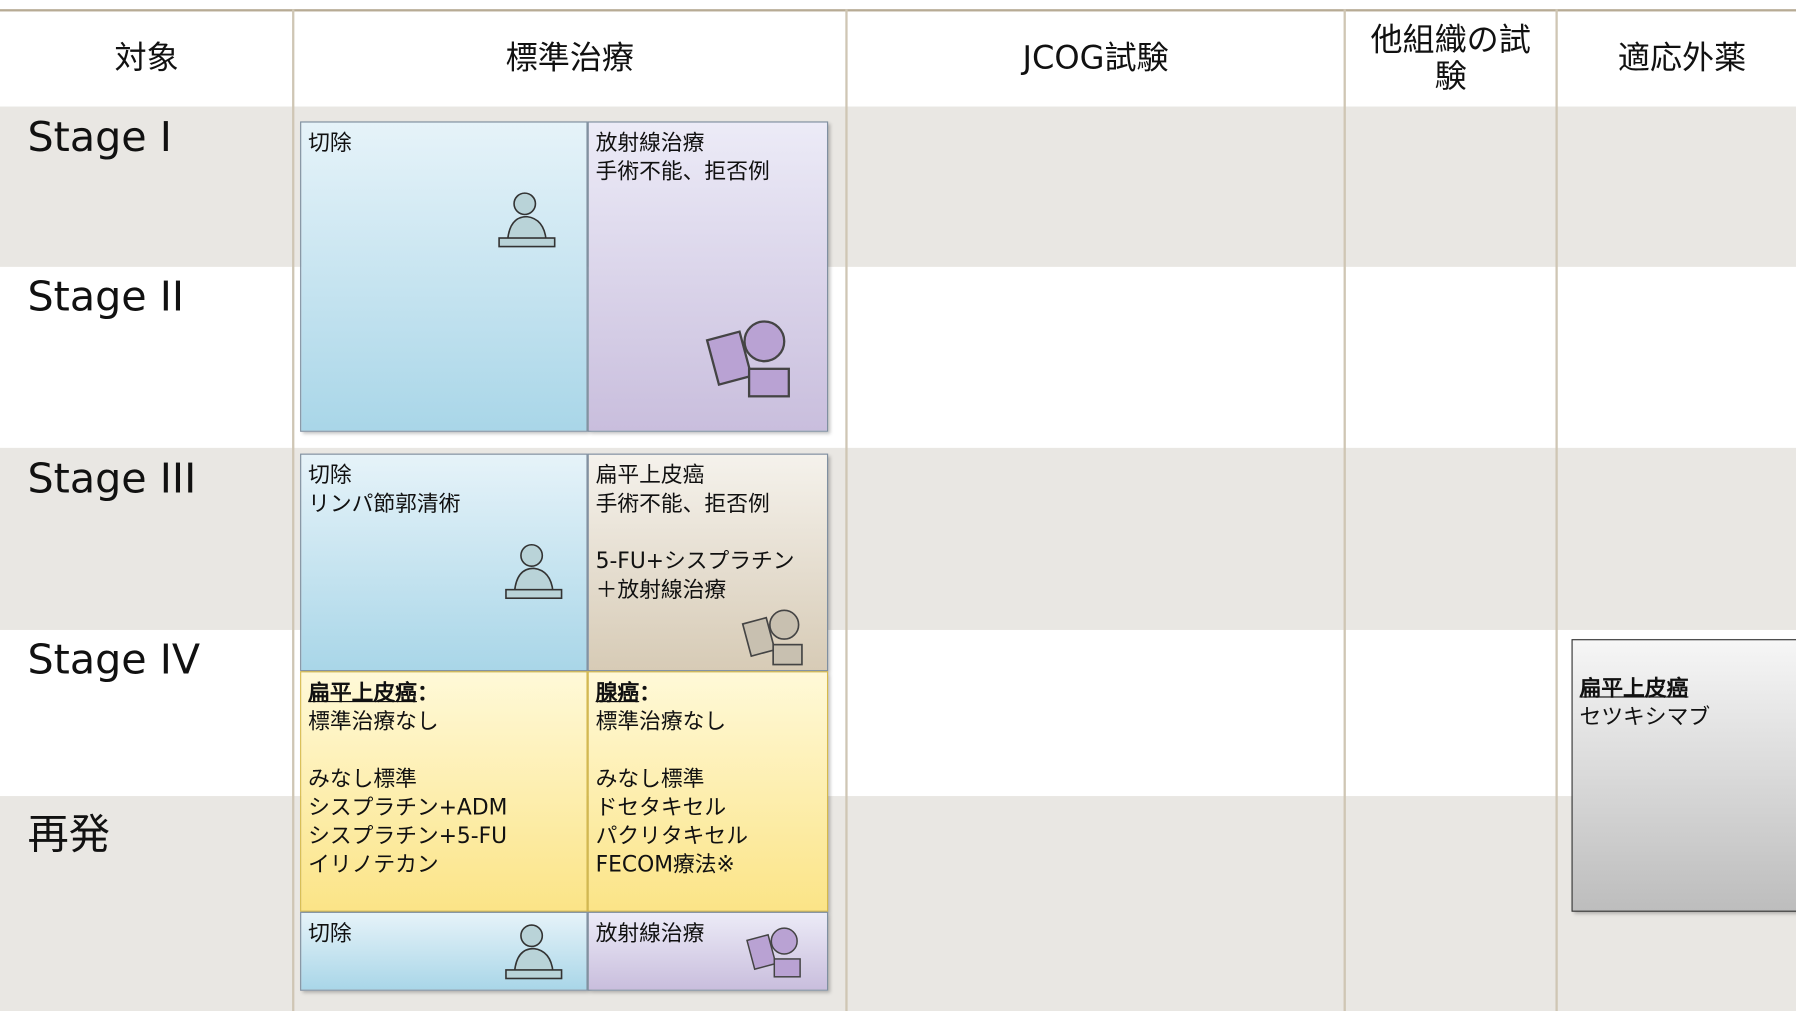  I want to click on treatment-box: 扁平上皮癌セツキシマブ, so click(1683, 775).